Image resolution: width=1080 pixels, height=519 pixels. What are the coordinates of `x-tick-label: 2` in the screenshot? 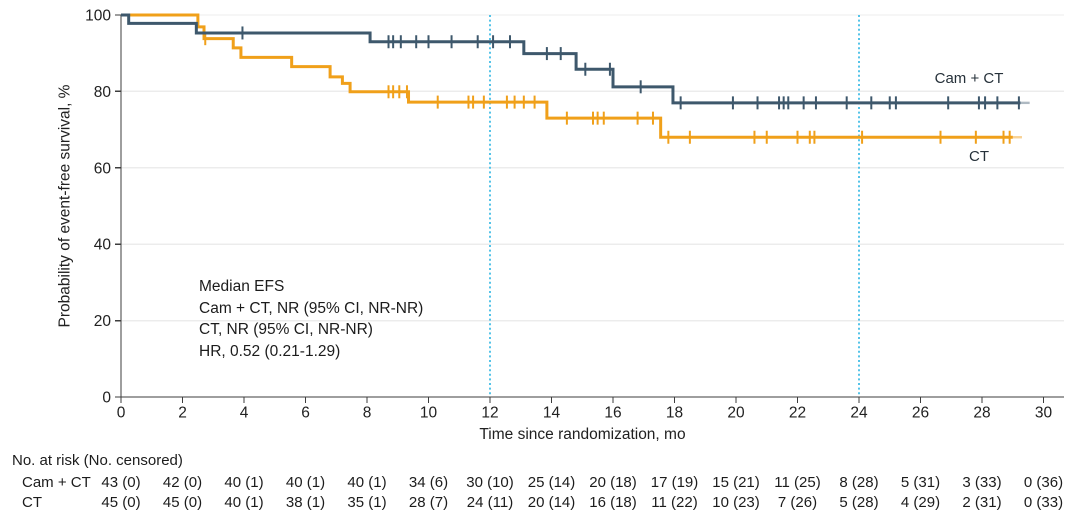 It's located at (182, 413).